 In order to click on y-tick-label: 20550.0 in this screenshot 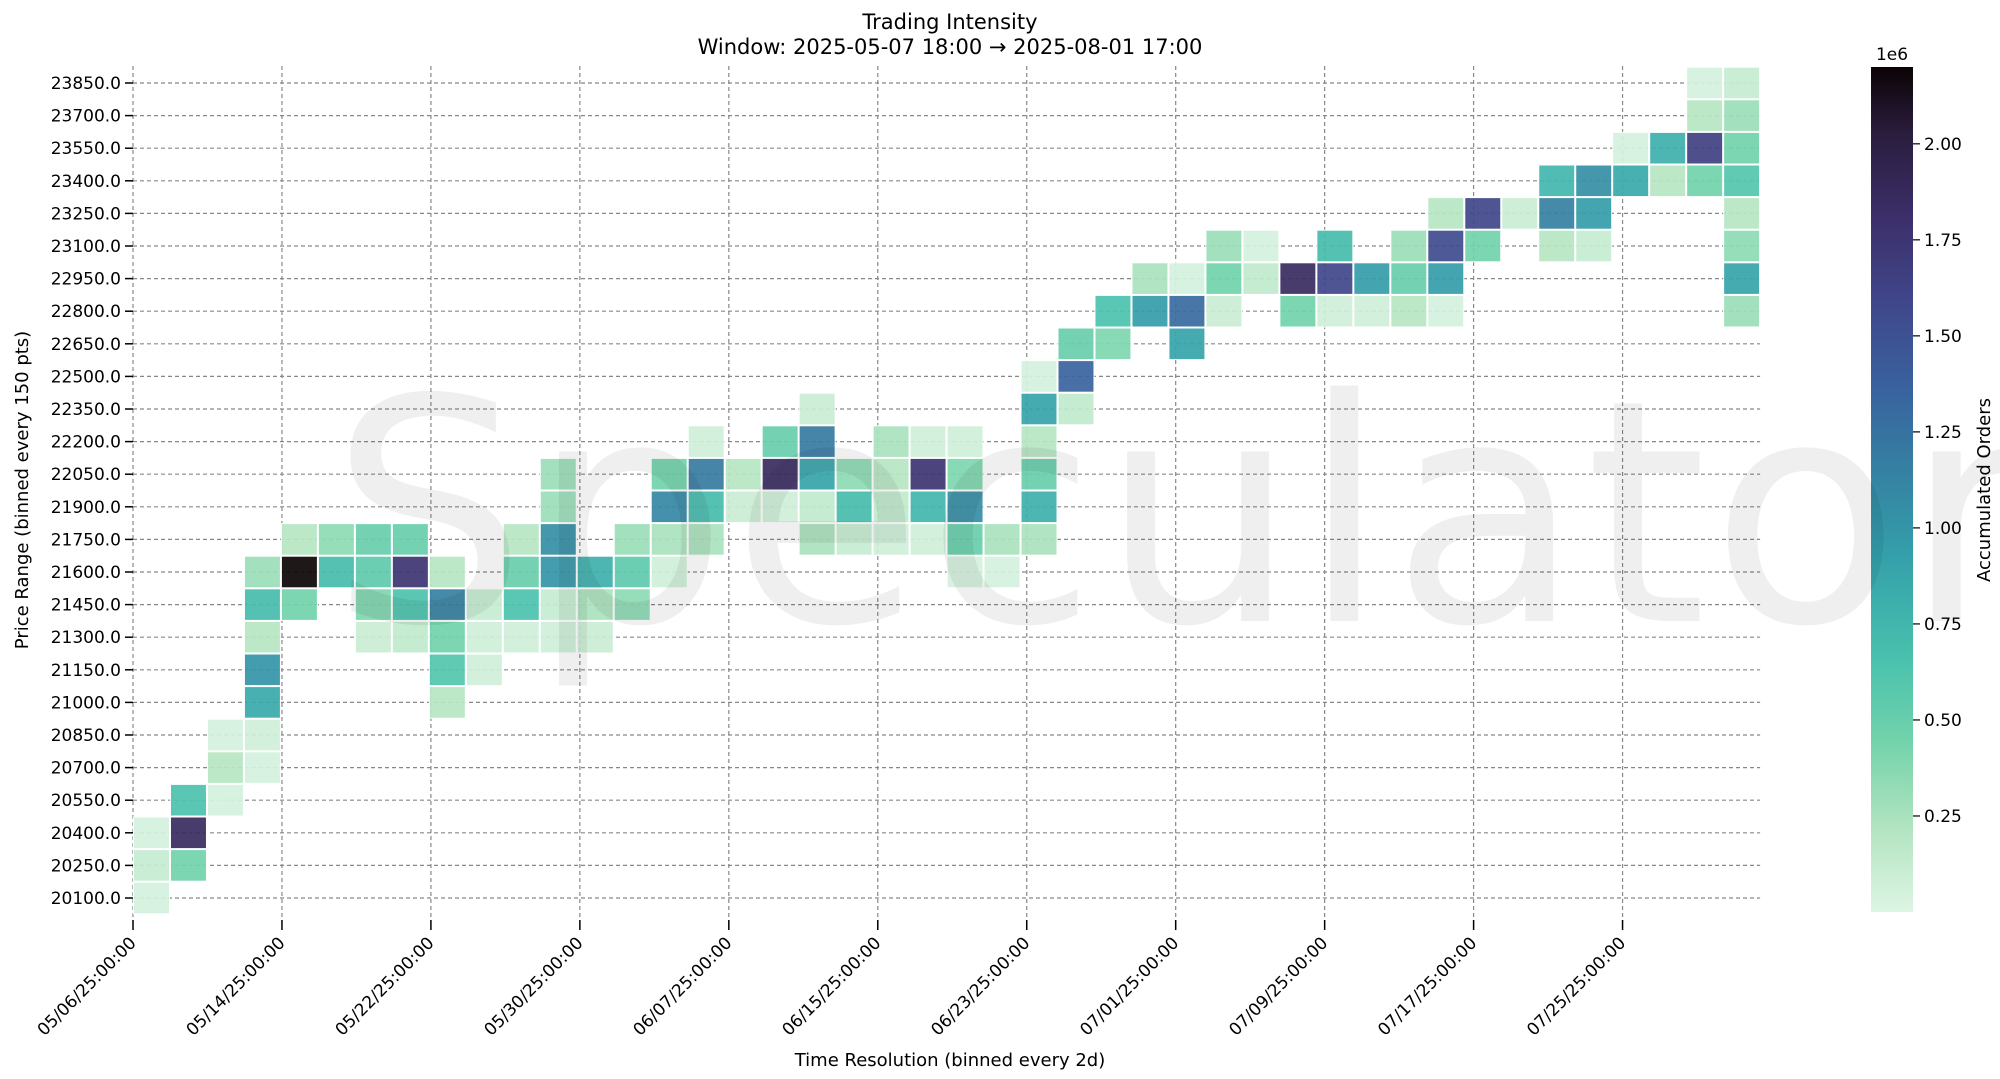, I will do `click(86, 801)`.